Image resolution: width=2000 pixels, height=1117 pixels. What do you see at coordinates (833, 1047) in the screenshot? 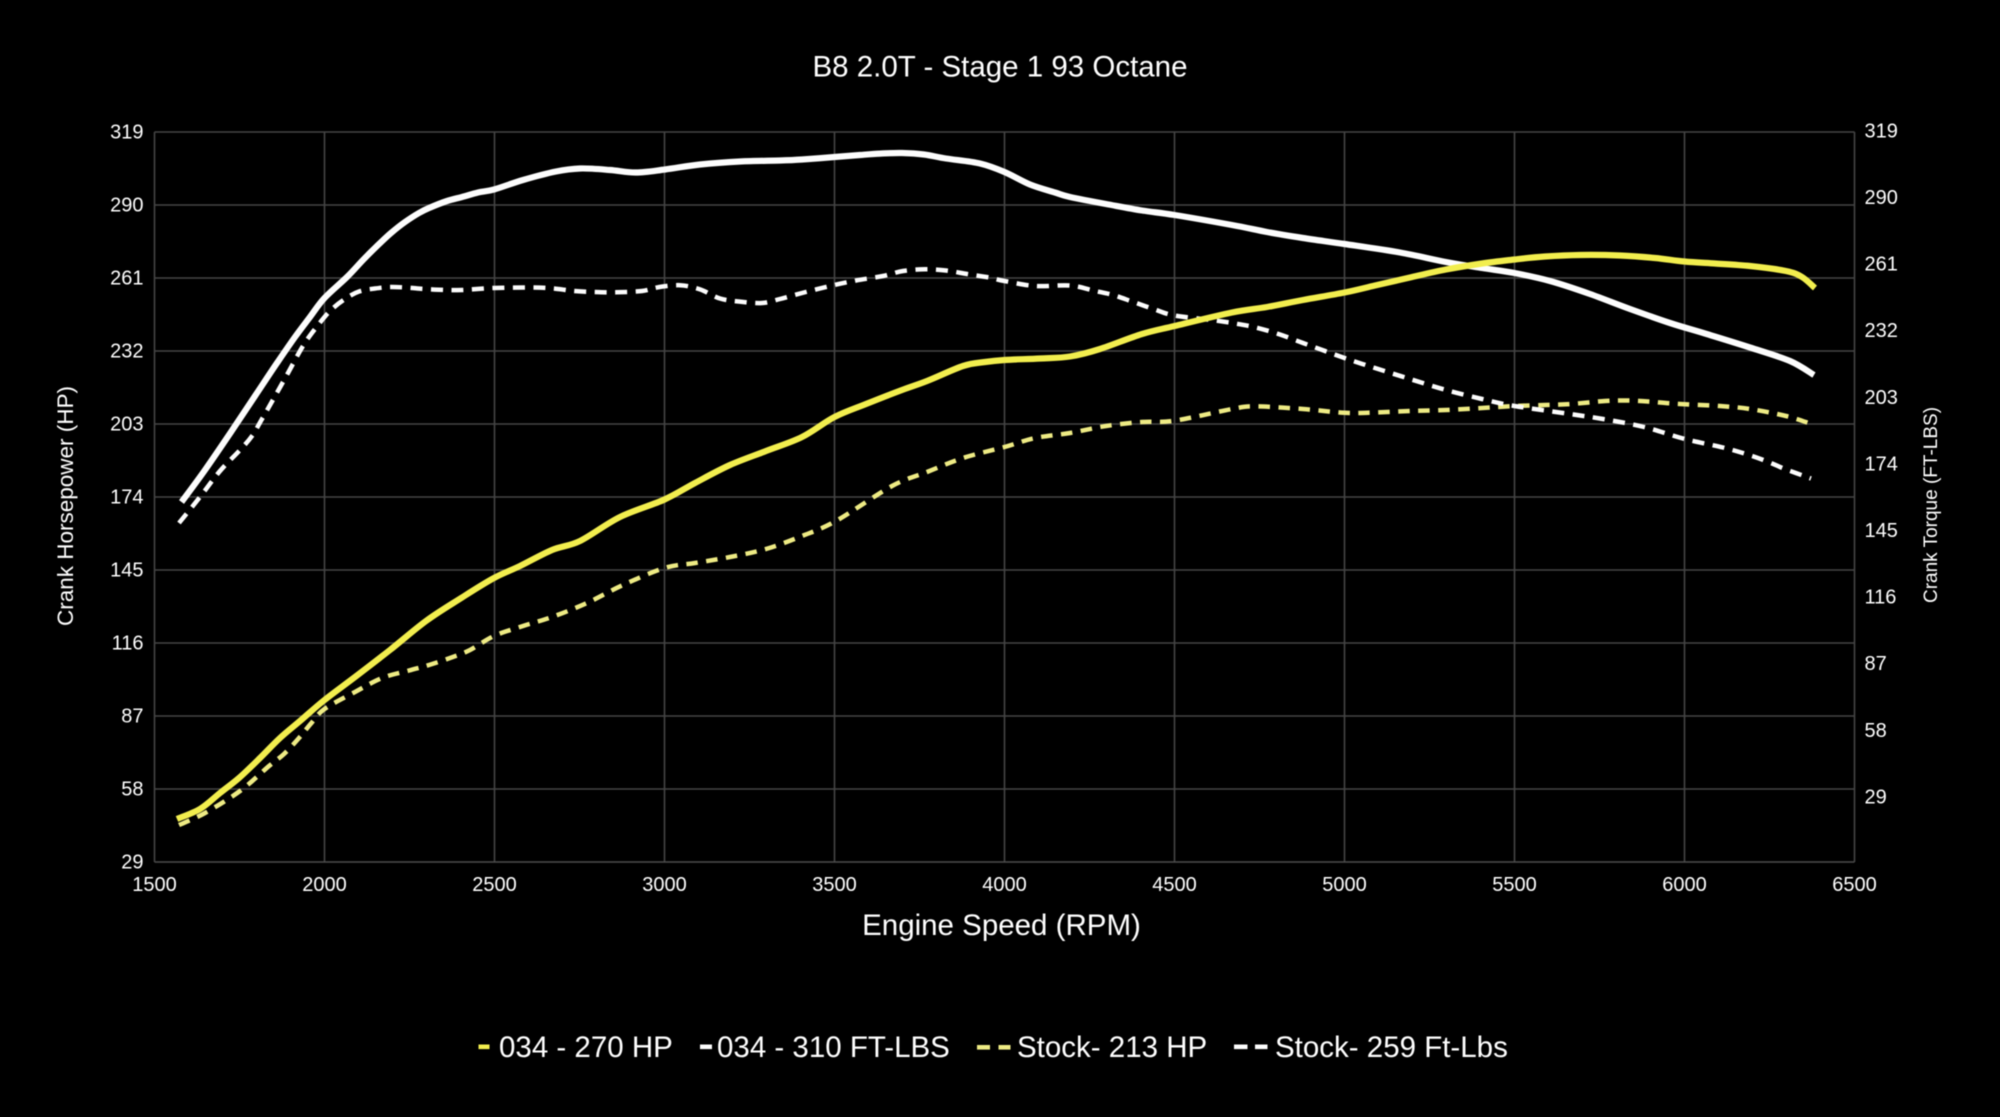
I see `svg-text: 034 - 310 FT-LBS` at bounding box center [833, 1047].